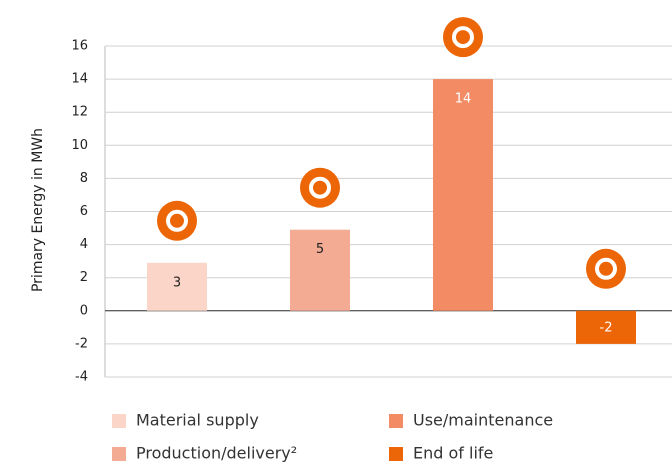  I want to click on data-label: -2, so click(606, 327).